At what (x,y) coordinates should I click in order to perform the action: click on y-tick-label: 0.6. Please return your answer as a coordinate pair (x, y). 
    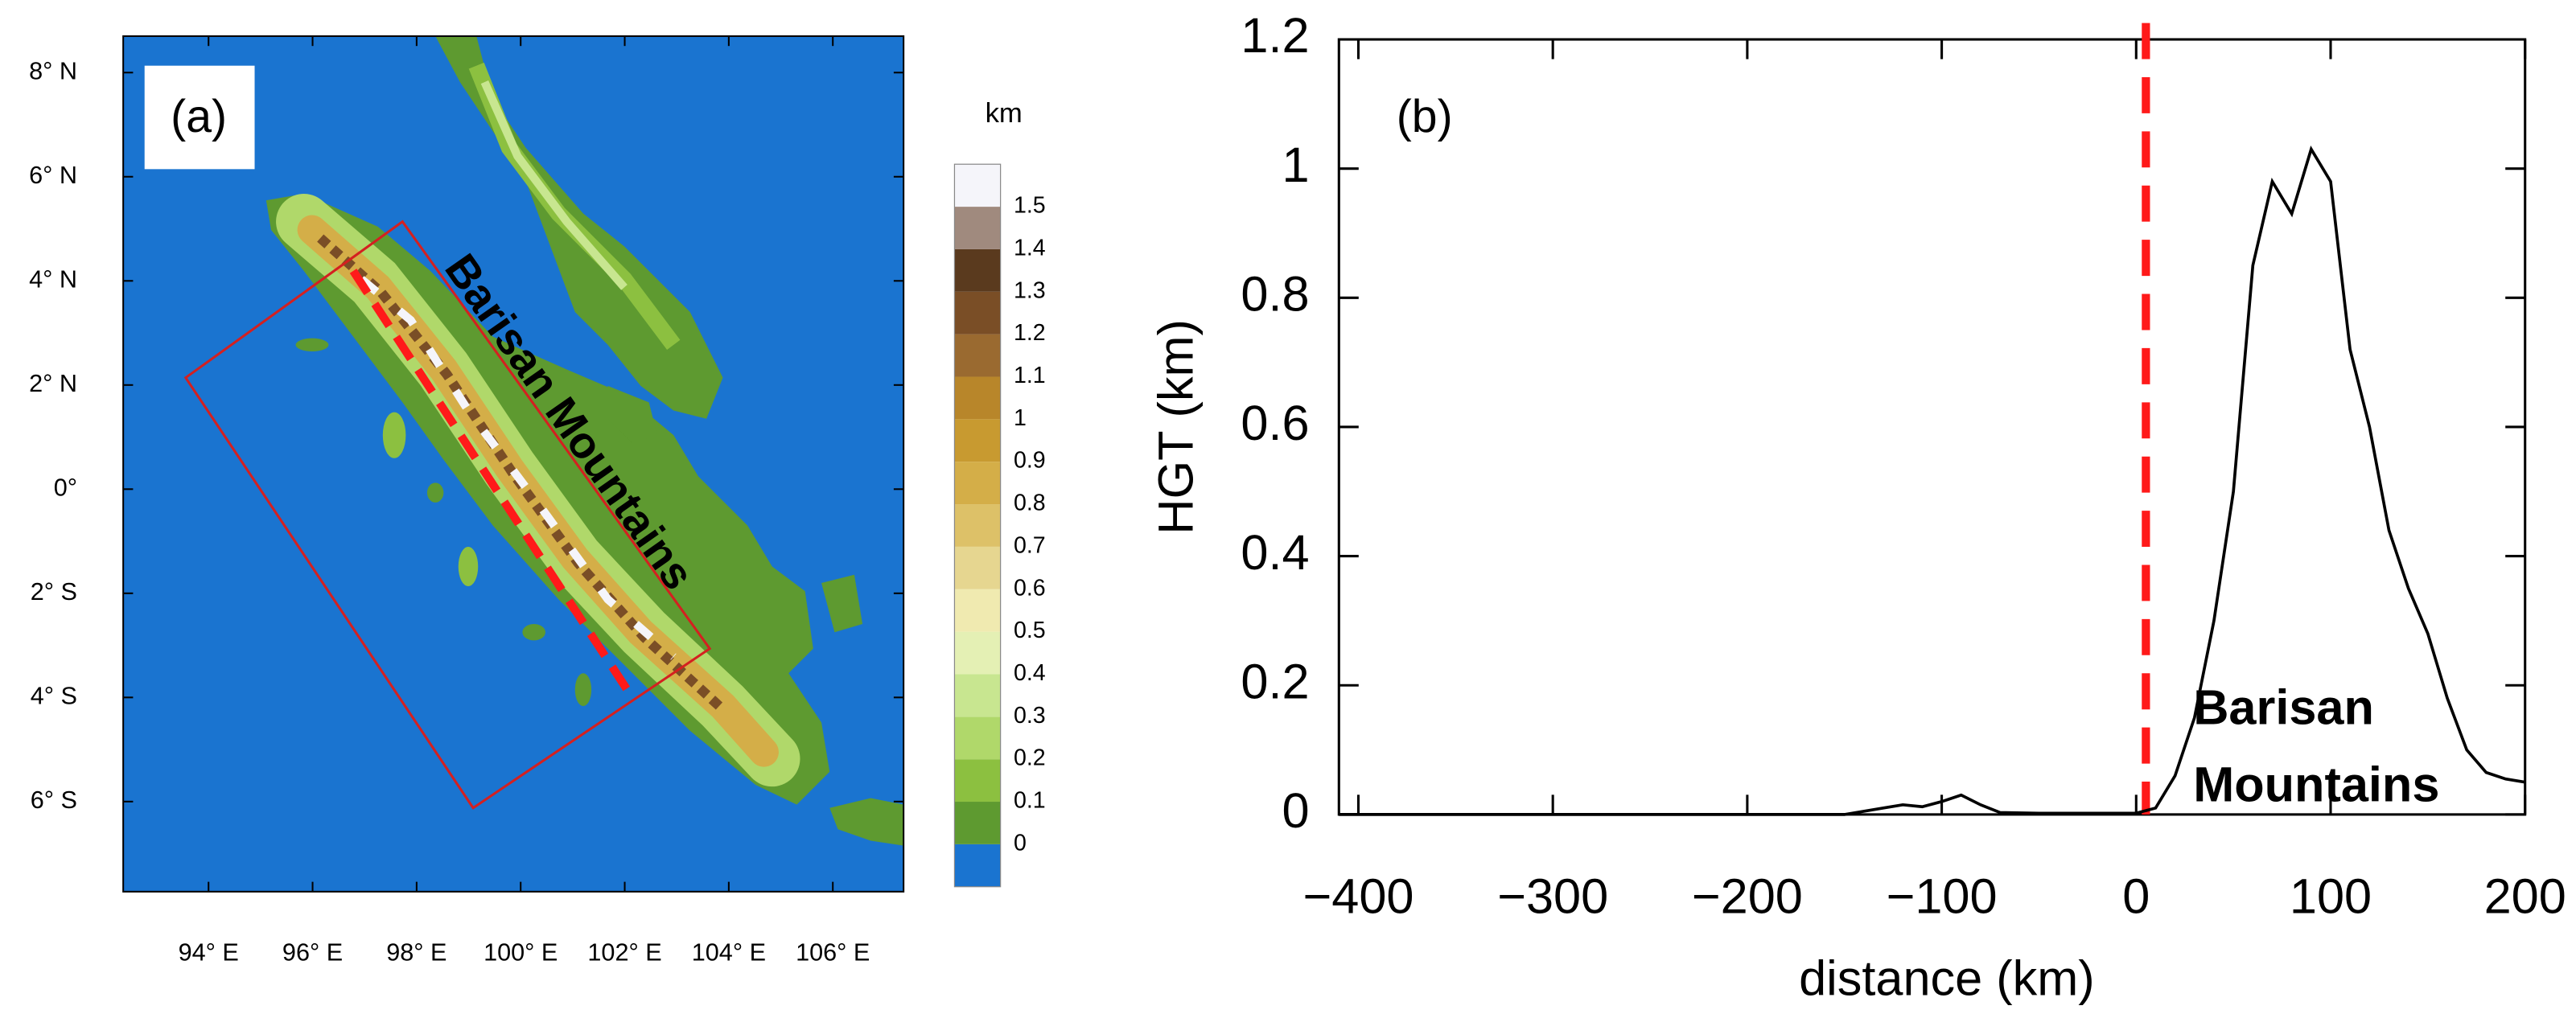
    Looking at the image, I should click on (1275, 423).